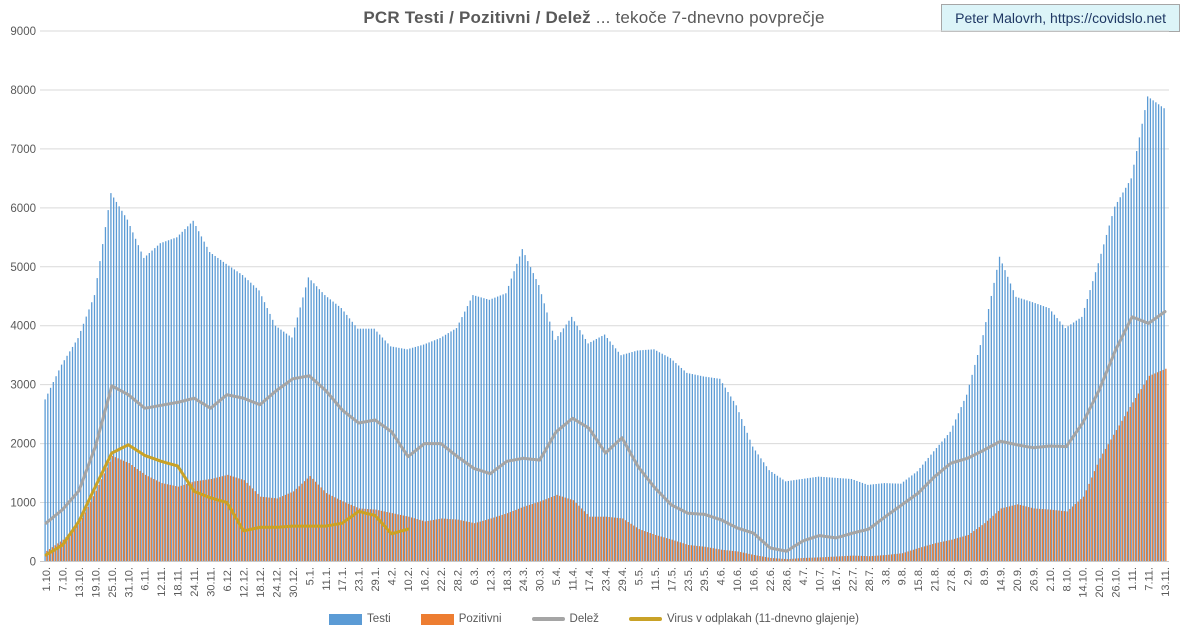 The height and width of the screenshot is (642, 1188). What do you see at coordinates (969, 576) in the screenshot?
I see `svg-text: 2.9.` at bounding box center [969, 576].